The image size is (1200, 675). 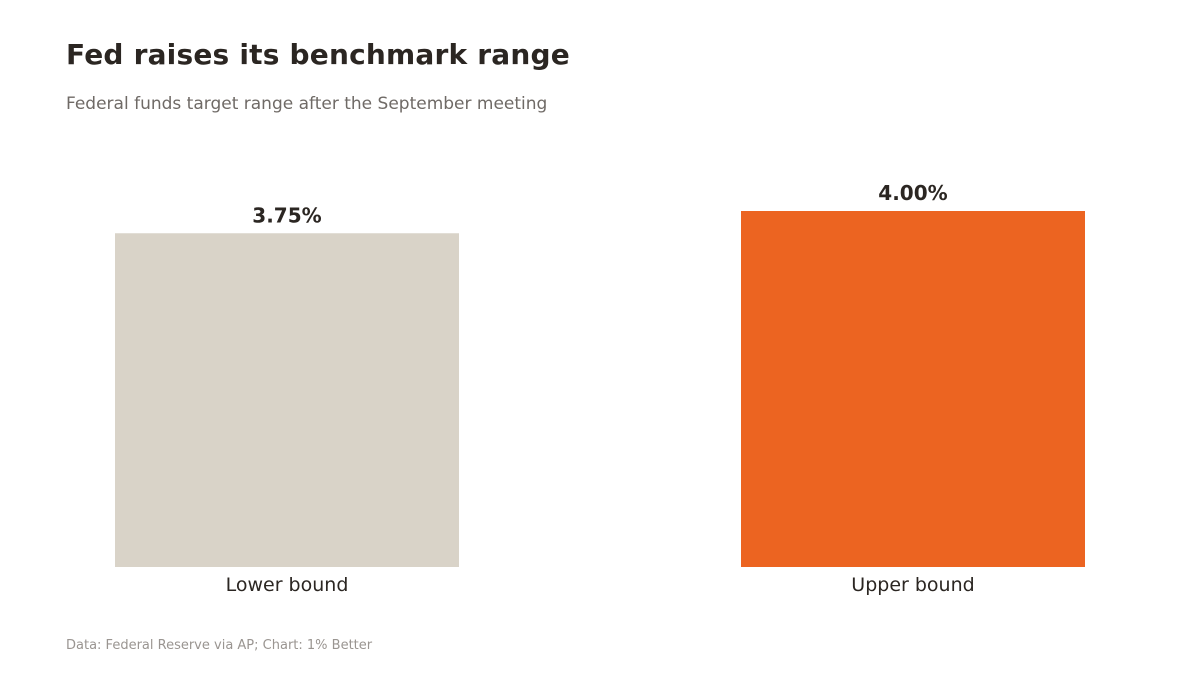 What do you see at coordinates (286, 215) in the screenshot?
I see `value-label-lower-bound: 3.75%` at bounding box center [286, 215].